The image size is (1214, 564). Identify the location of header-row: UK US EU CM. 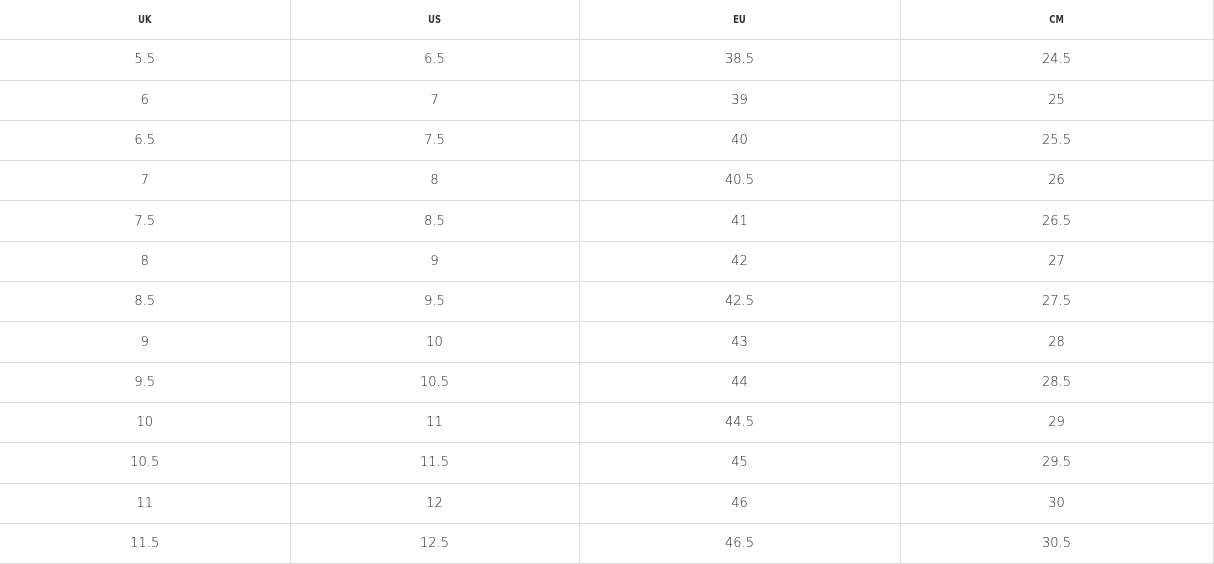
(607, 20).